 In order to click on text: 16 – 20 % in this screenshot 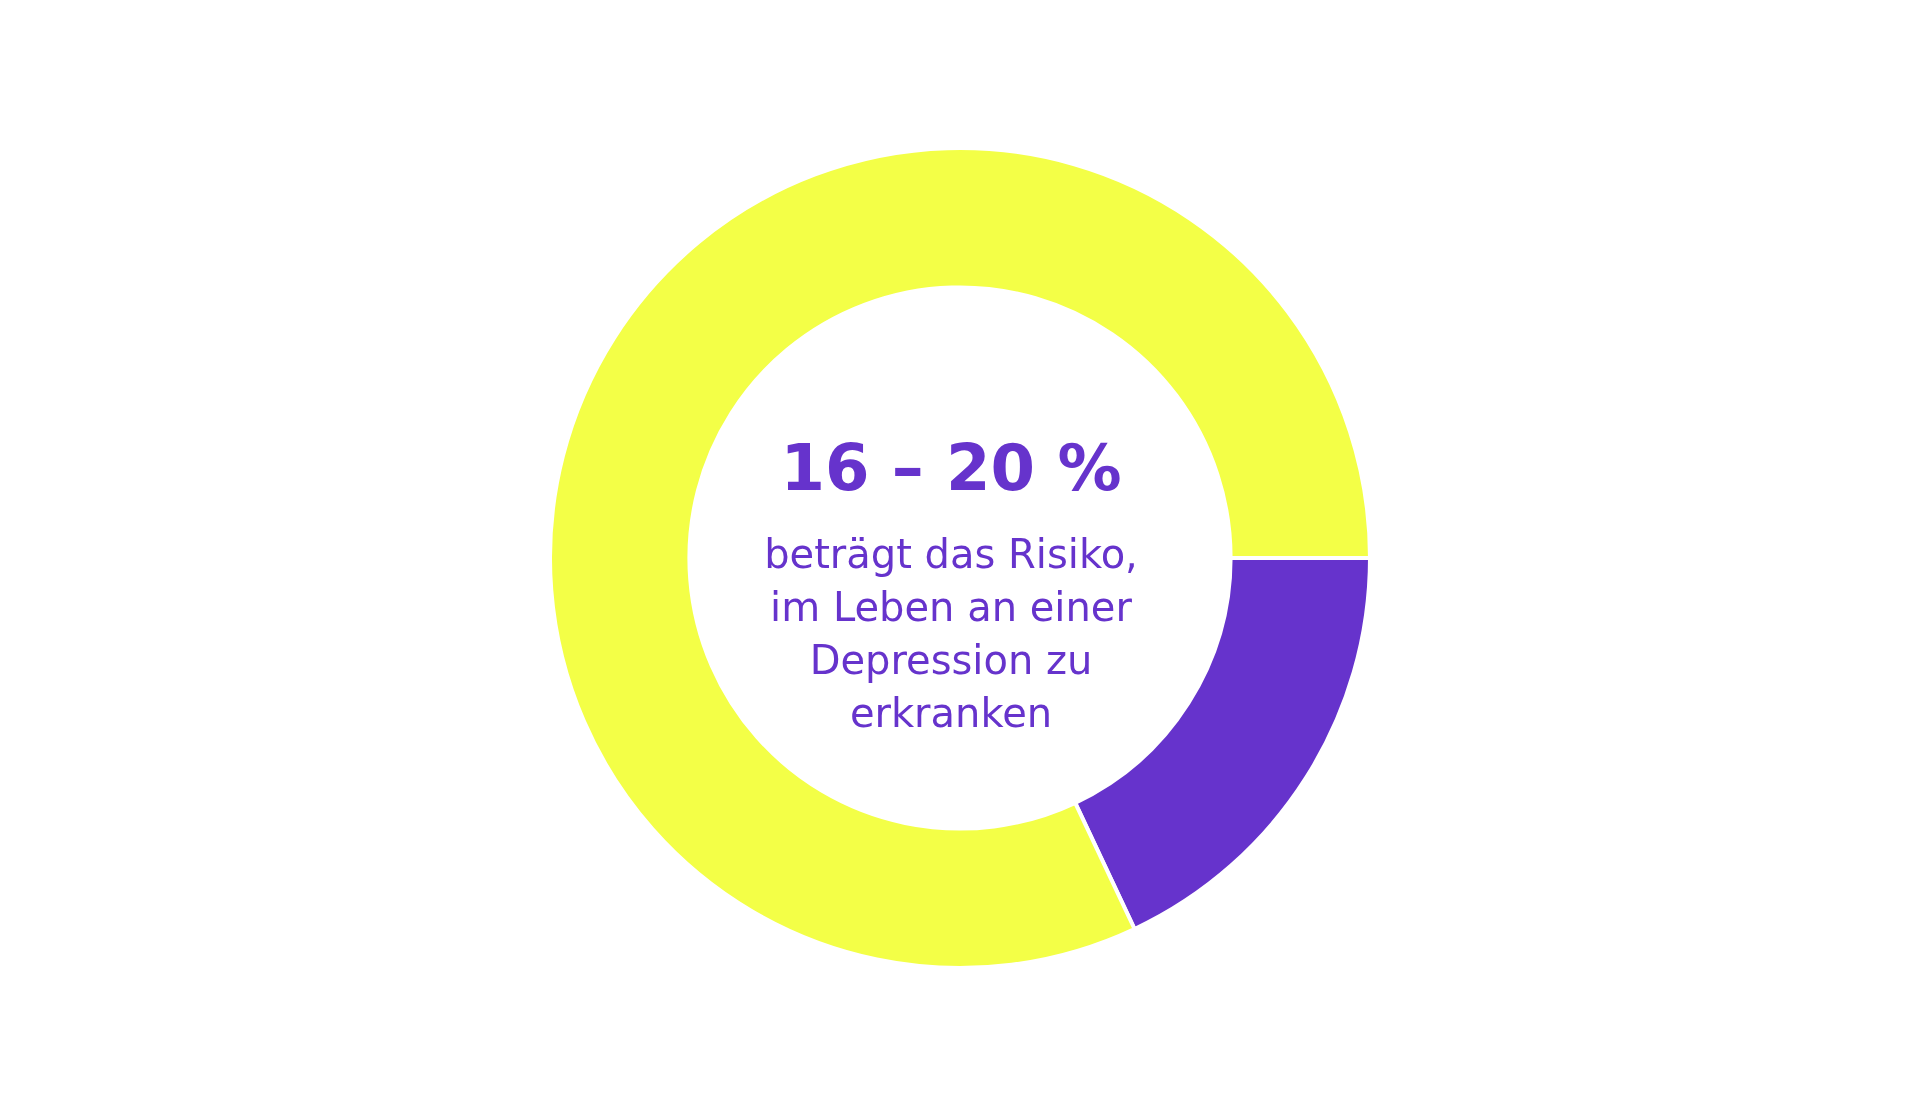, I will do `click(951, 468)`.